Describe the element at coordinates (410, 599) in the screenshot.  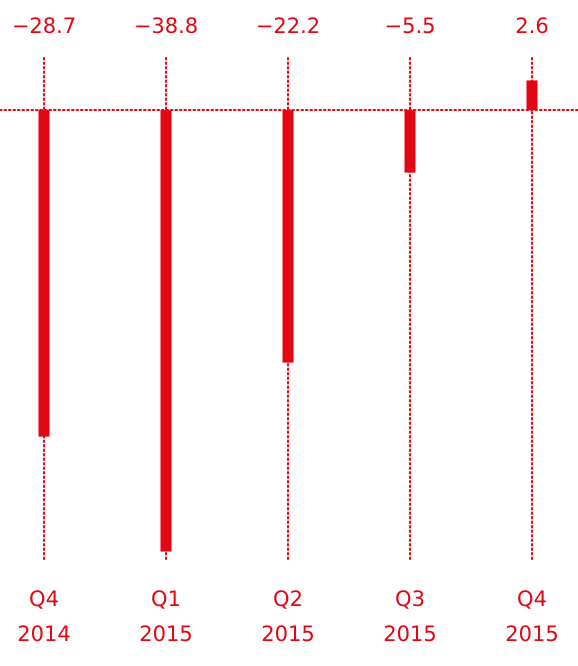
I see `x-tick-label-quarter: Q3` at that location.